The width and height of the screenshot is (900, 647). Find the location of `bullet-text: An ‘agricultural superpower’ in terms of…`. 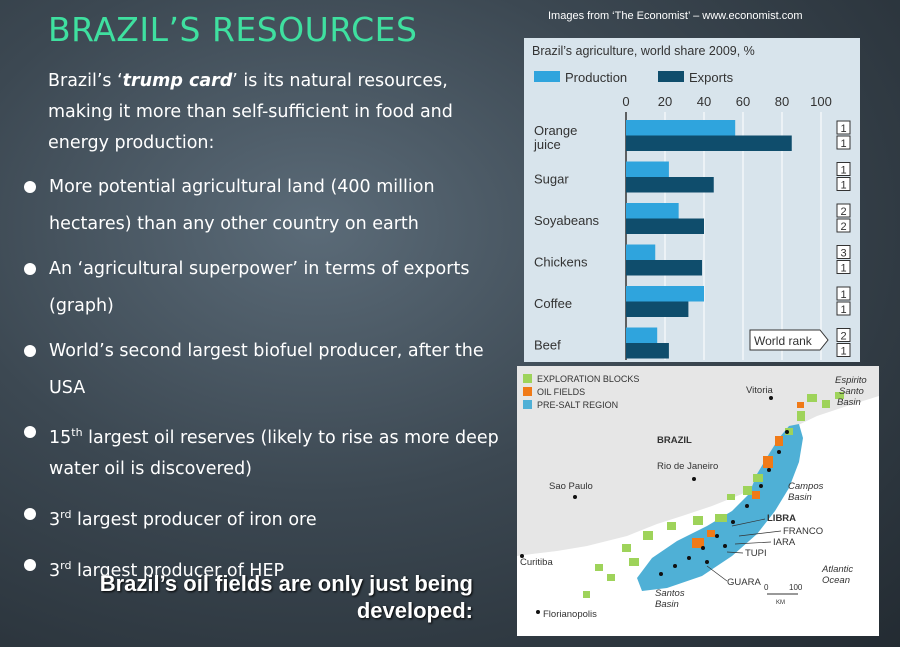

bullet-text: An ‘agricultural superpower’ in terms of… is located at coordinates (259, 287).